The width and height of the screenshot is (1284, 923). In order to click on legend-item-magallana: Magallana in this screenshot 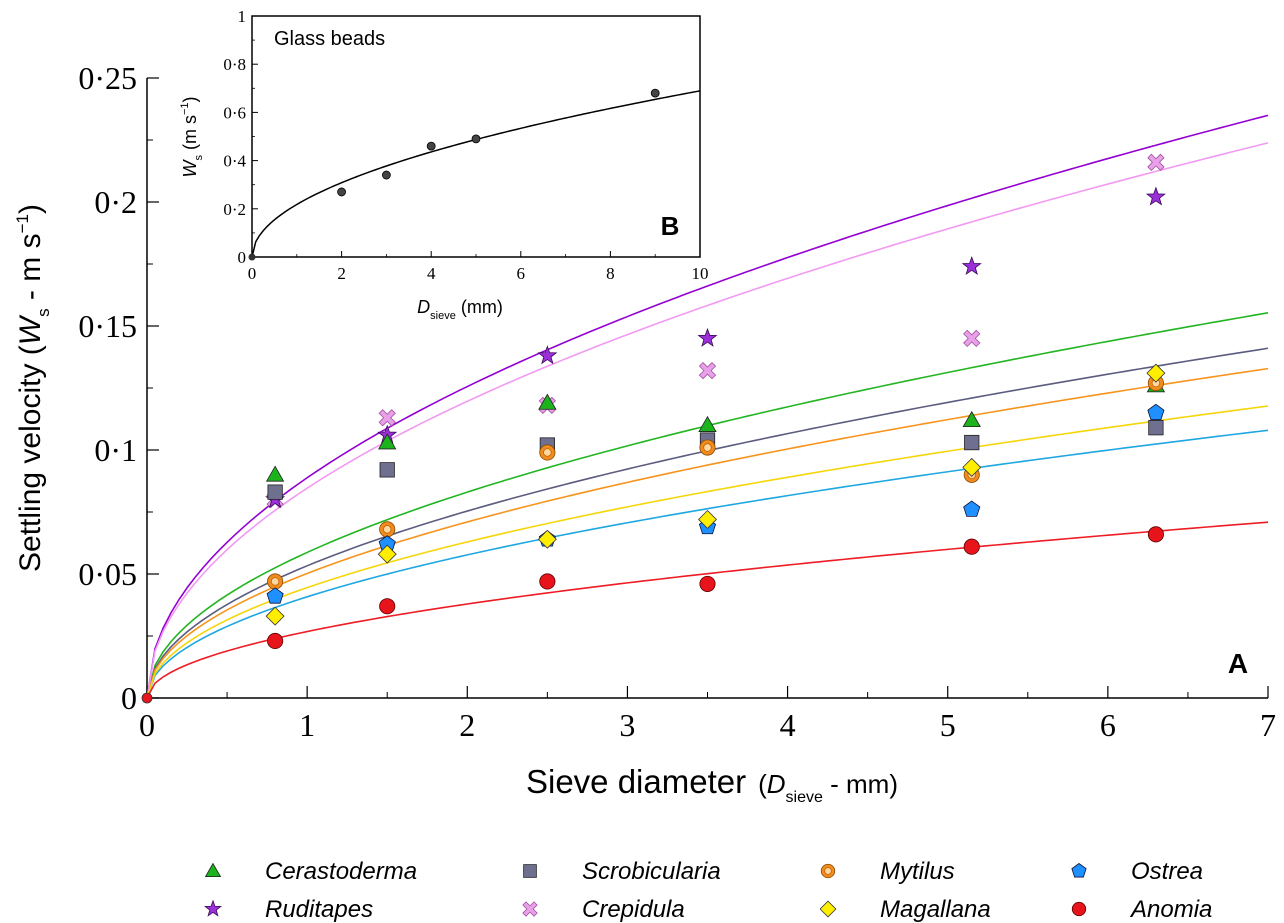, I will do `click(905, 909)`.